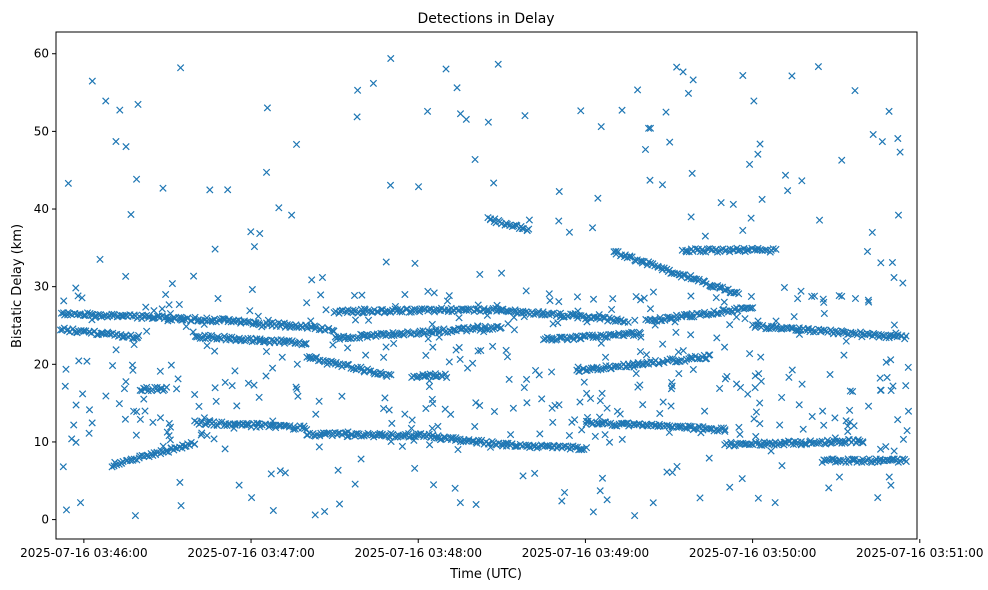  What do you see at coordinates (455, 488) in the screenshot?
I see `detection-point-1995` at bounding box center [455, 488].